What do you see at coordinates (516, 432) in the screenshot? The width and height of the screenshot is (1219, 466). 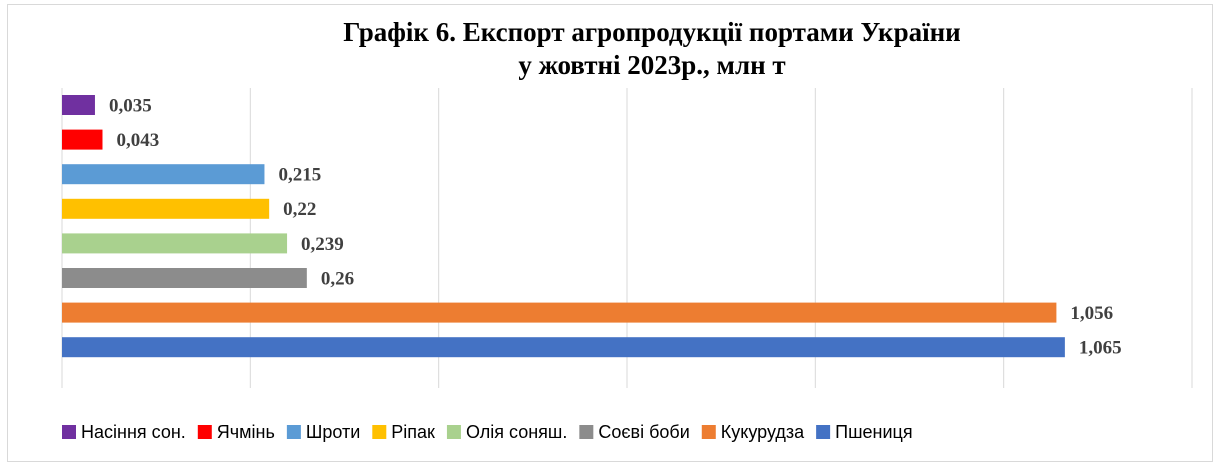 I see `legend-label: Олія соняш.` at bounding box center [516, 432].